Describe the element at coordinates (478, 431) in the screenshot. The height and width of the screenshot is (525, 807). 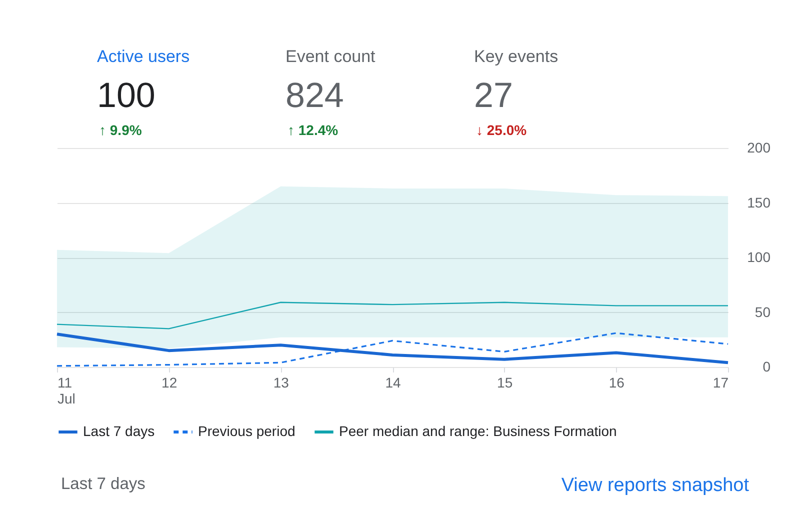
I see `legend-label: Peer median and range: Business Formation` at that location.